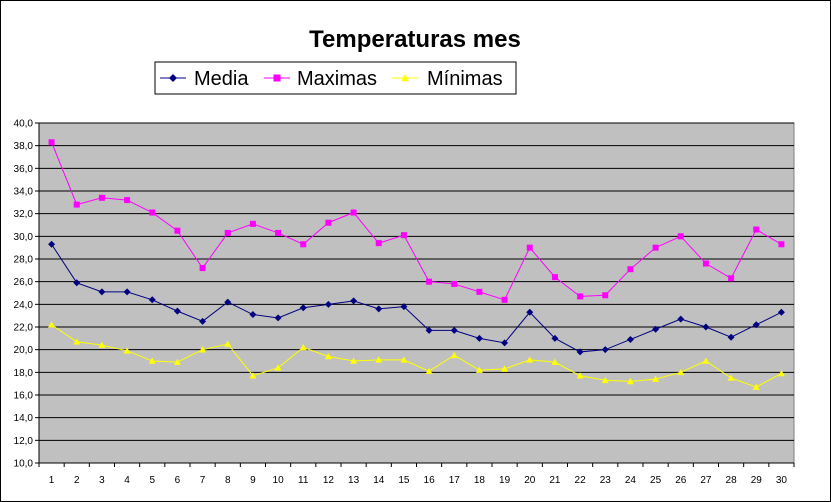 This screenshot has width=831, height=502. I want to click on y-tick-label: 40,0, so click(24, 124).